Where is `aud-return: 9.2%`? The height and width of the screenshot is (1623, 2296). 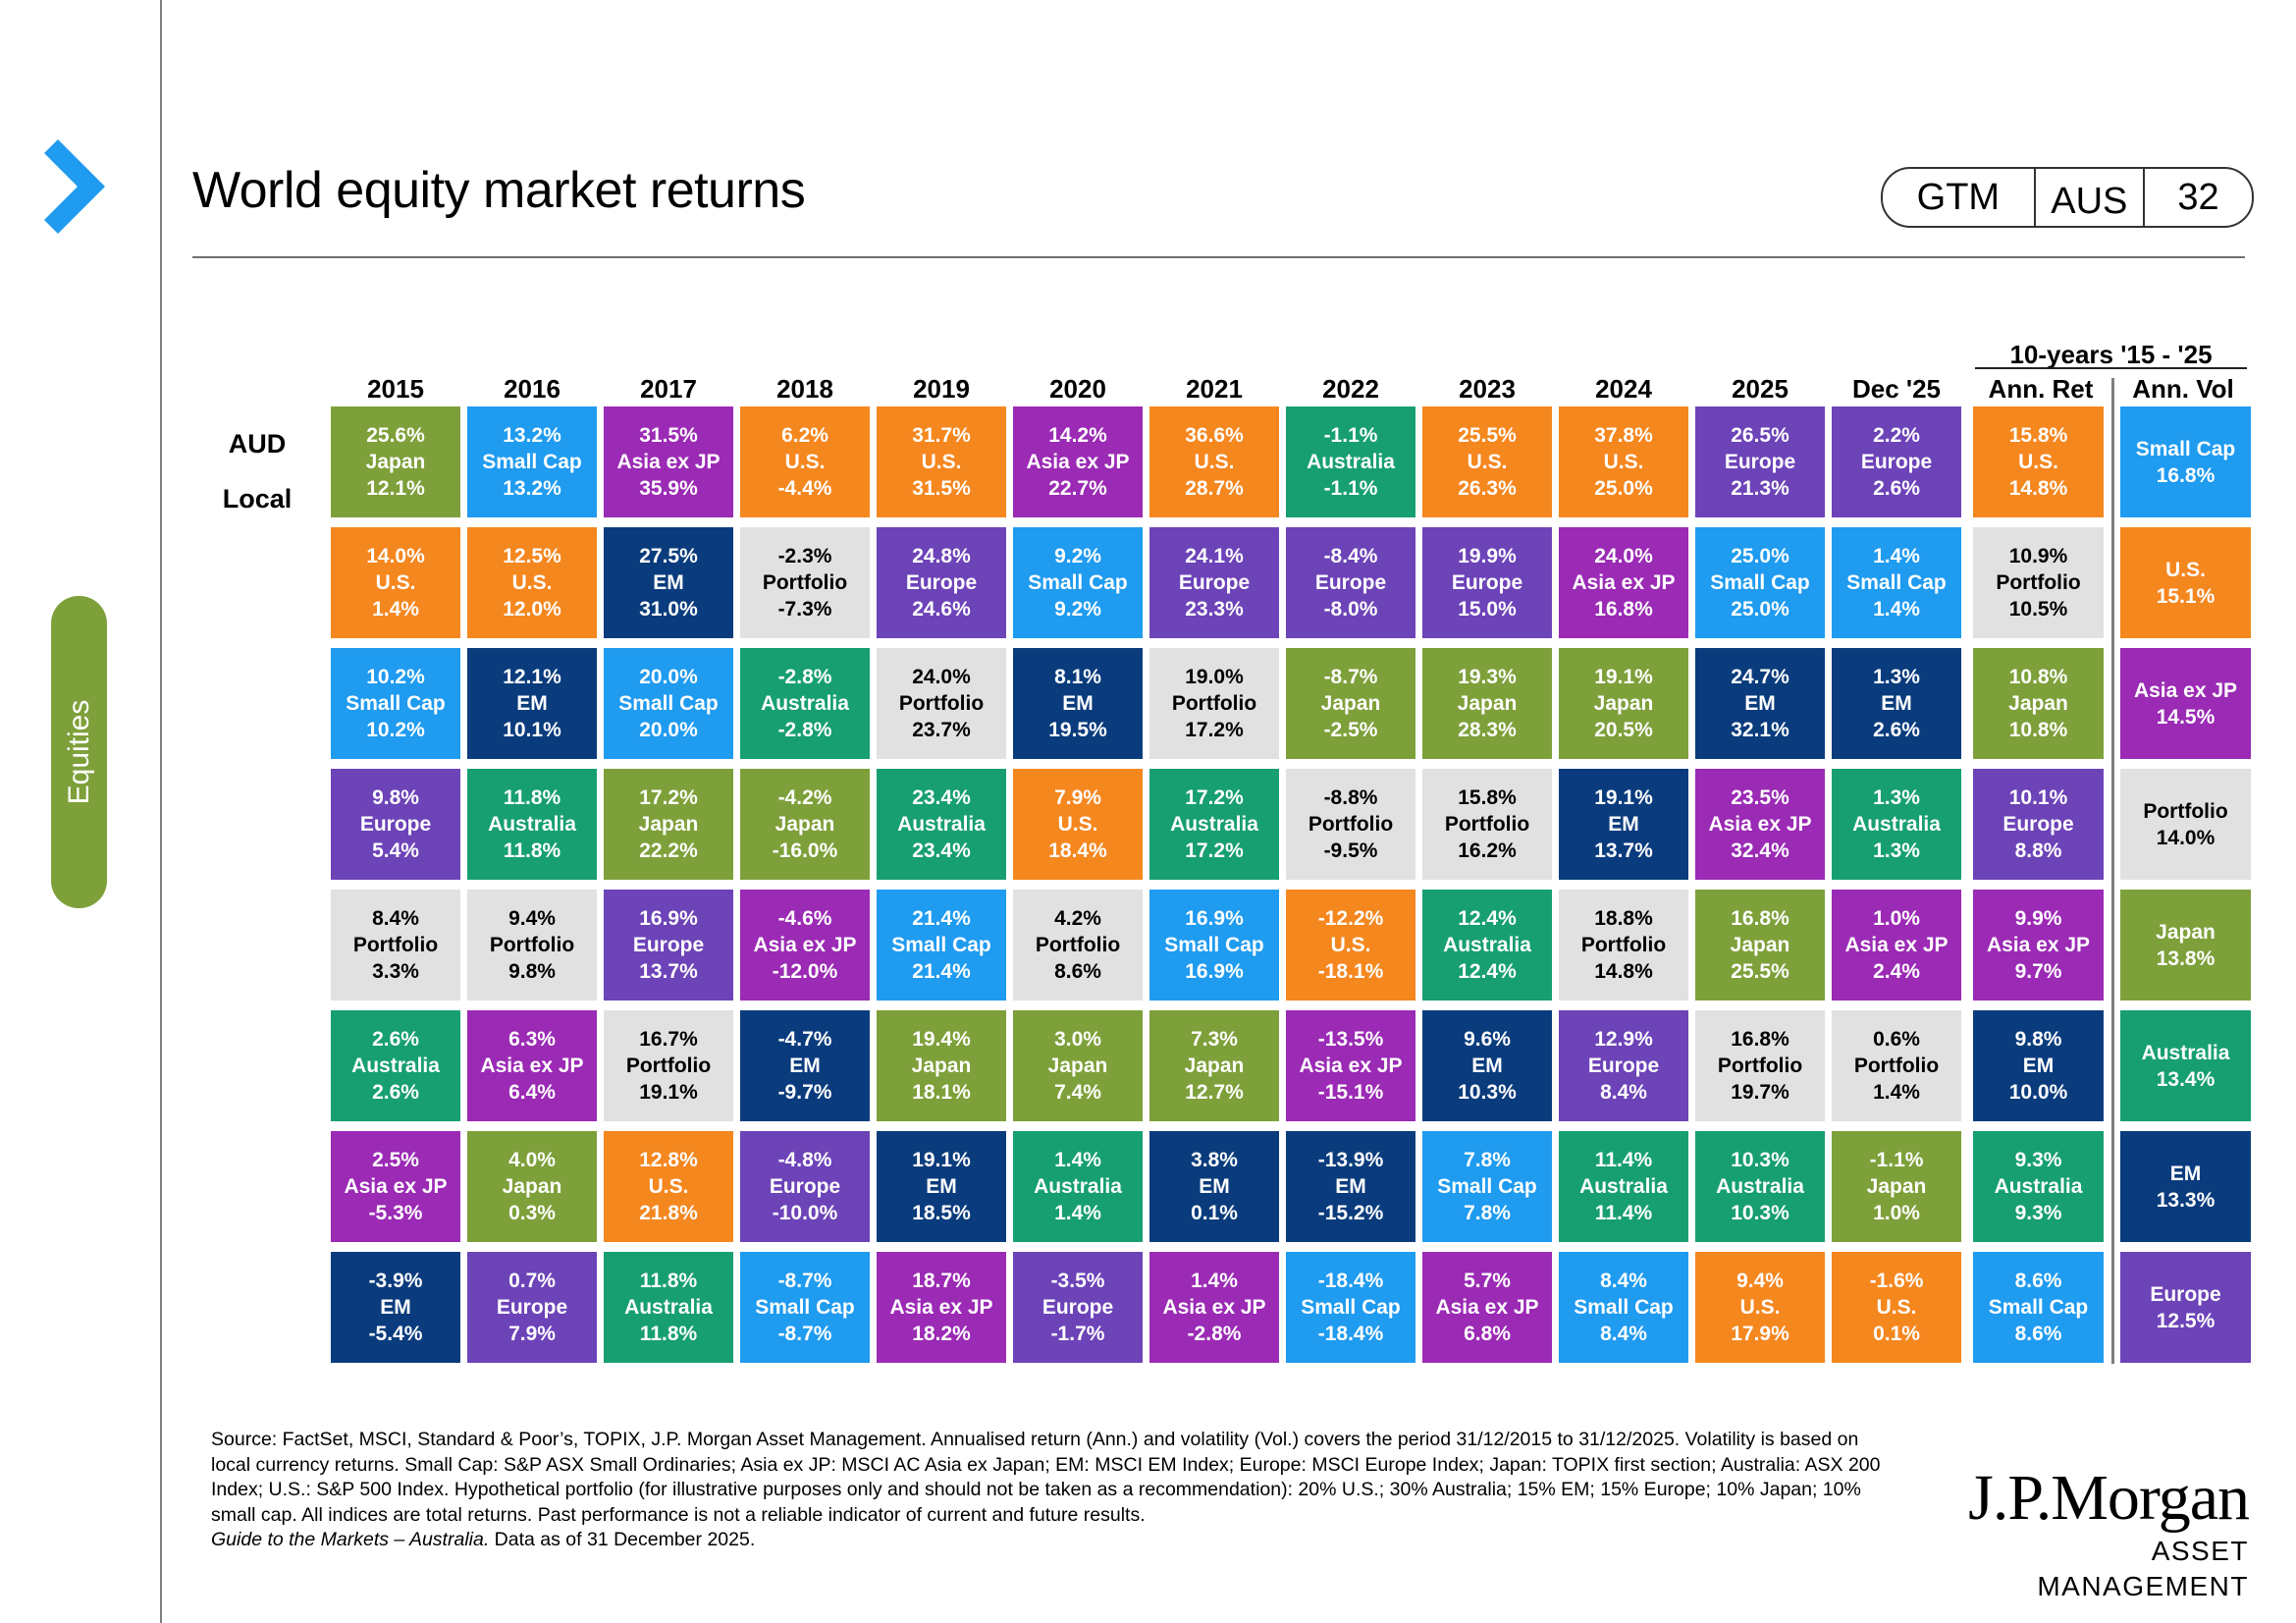
aud-return: 9.2% is located at coordinates (1077, 557).